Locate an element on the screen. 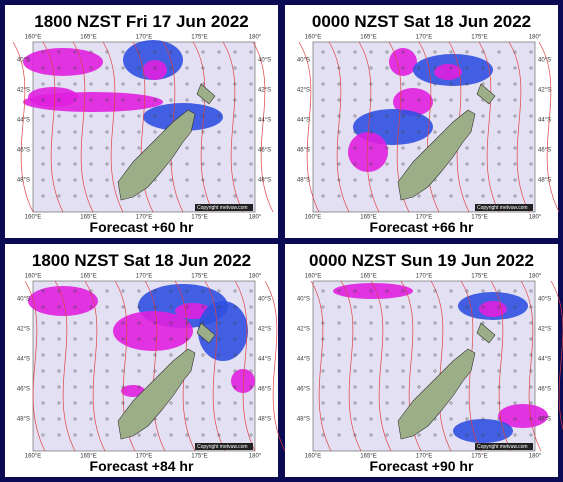 This screenshot has width=563, height=482. lon-label: 165°E is located at coordinates (88, 38).